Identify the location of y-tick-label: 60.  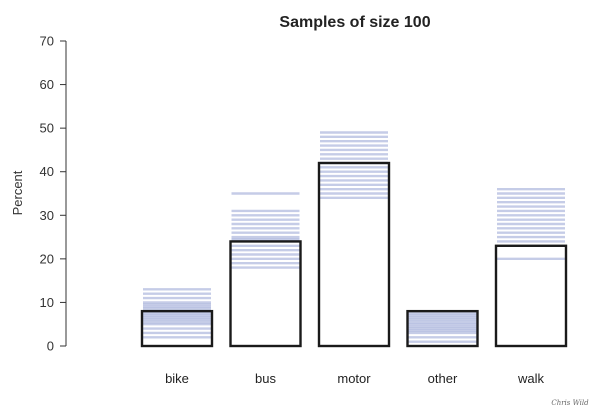
(47, 84).